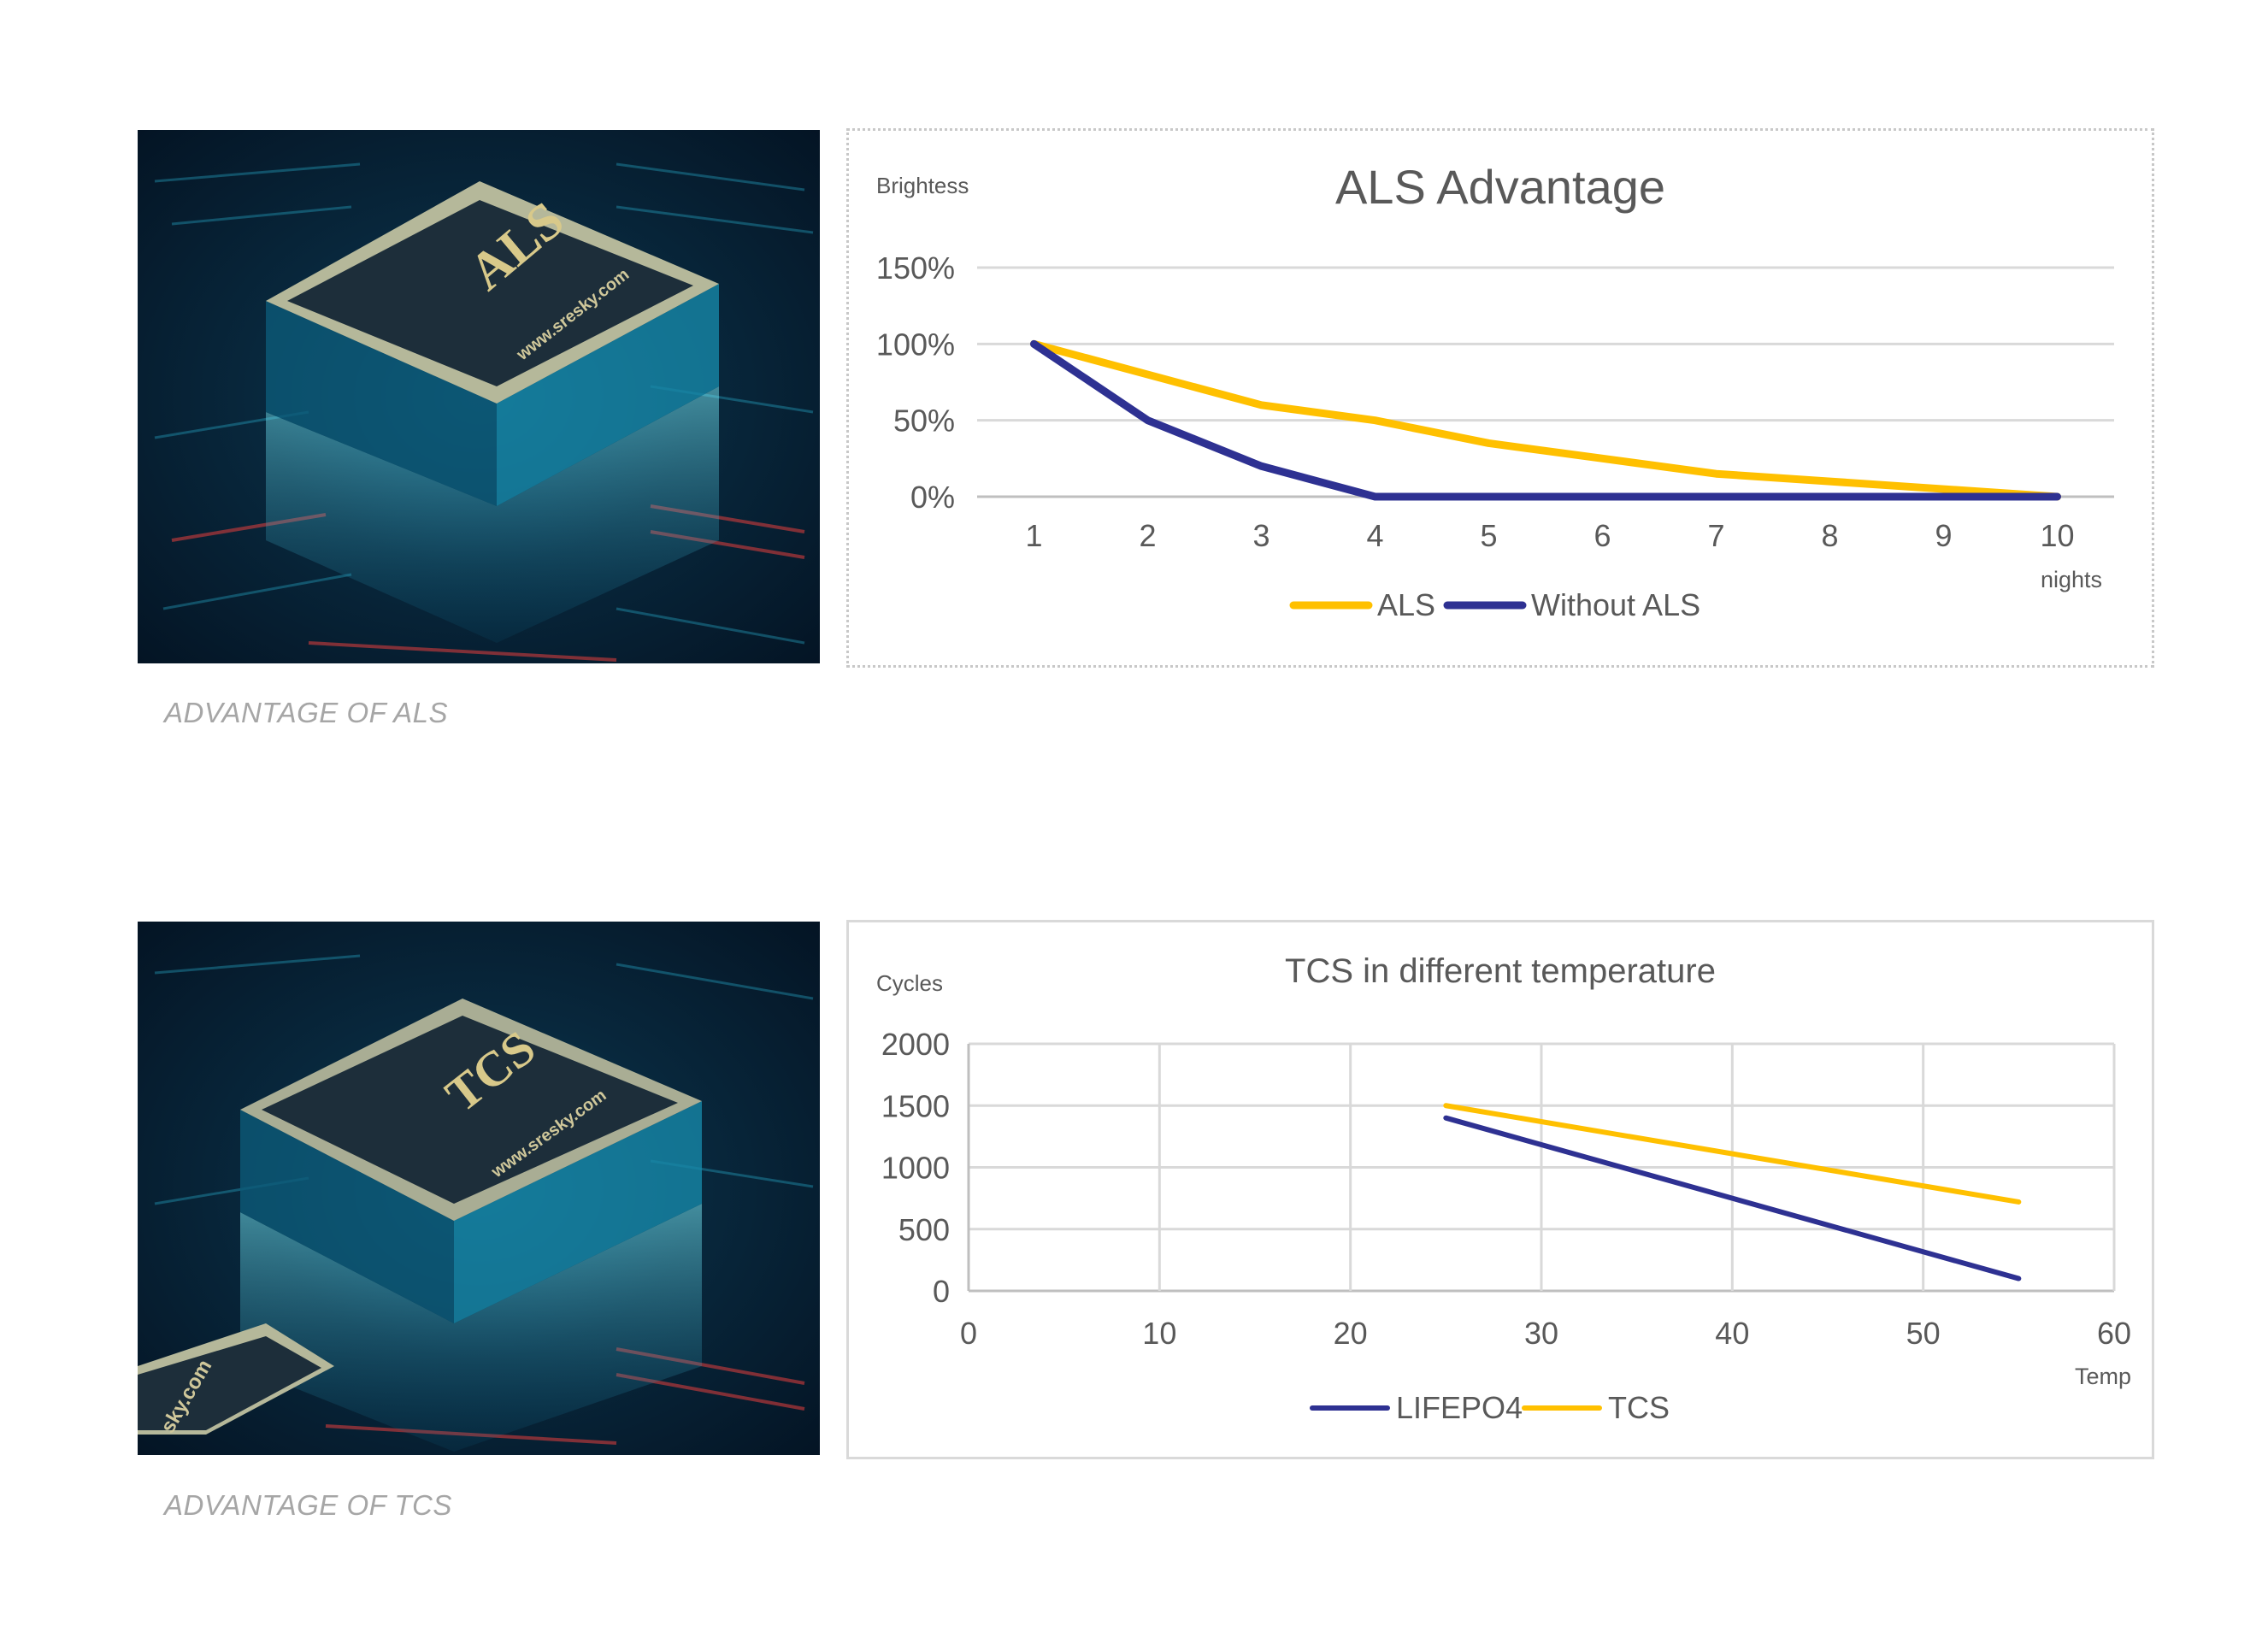  I want to click on x-tick-label: 0, so click(968, 1333).